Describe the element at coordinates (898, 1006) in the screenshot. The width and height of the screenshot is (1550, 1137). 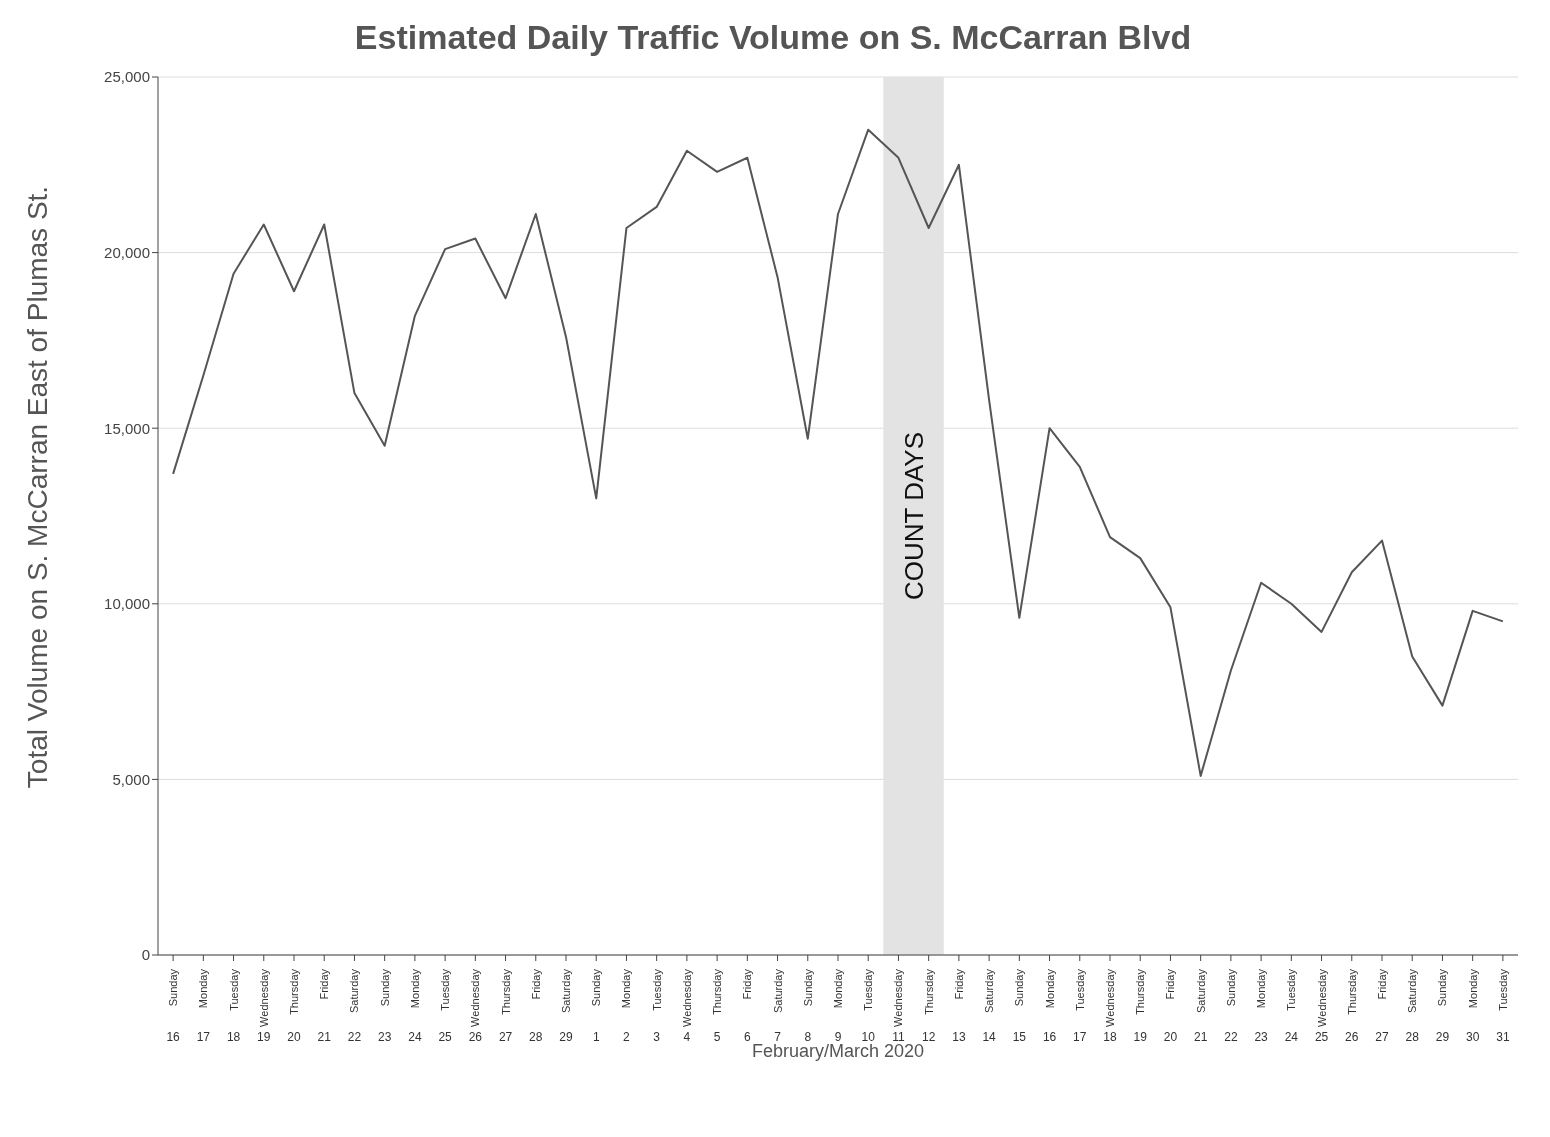
I see `x-tick-label: Wednesday 11` at that location.